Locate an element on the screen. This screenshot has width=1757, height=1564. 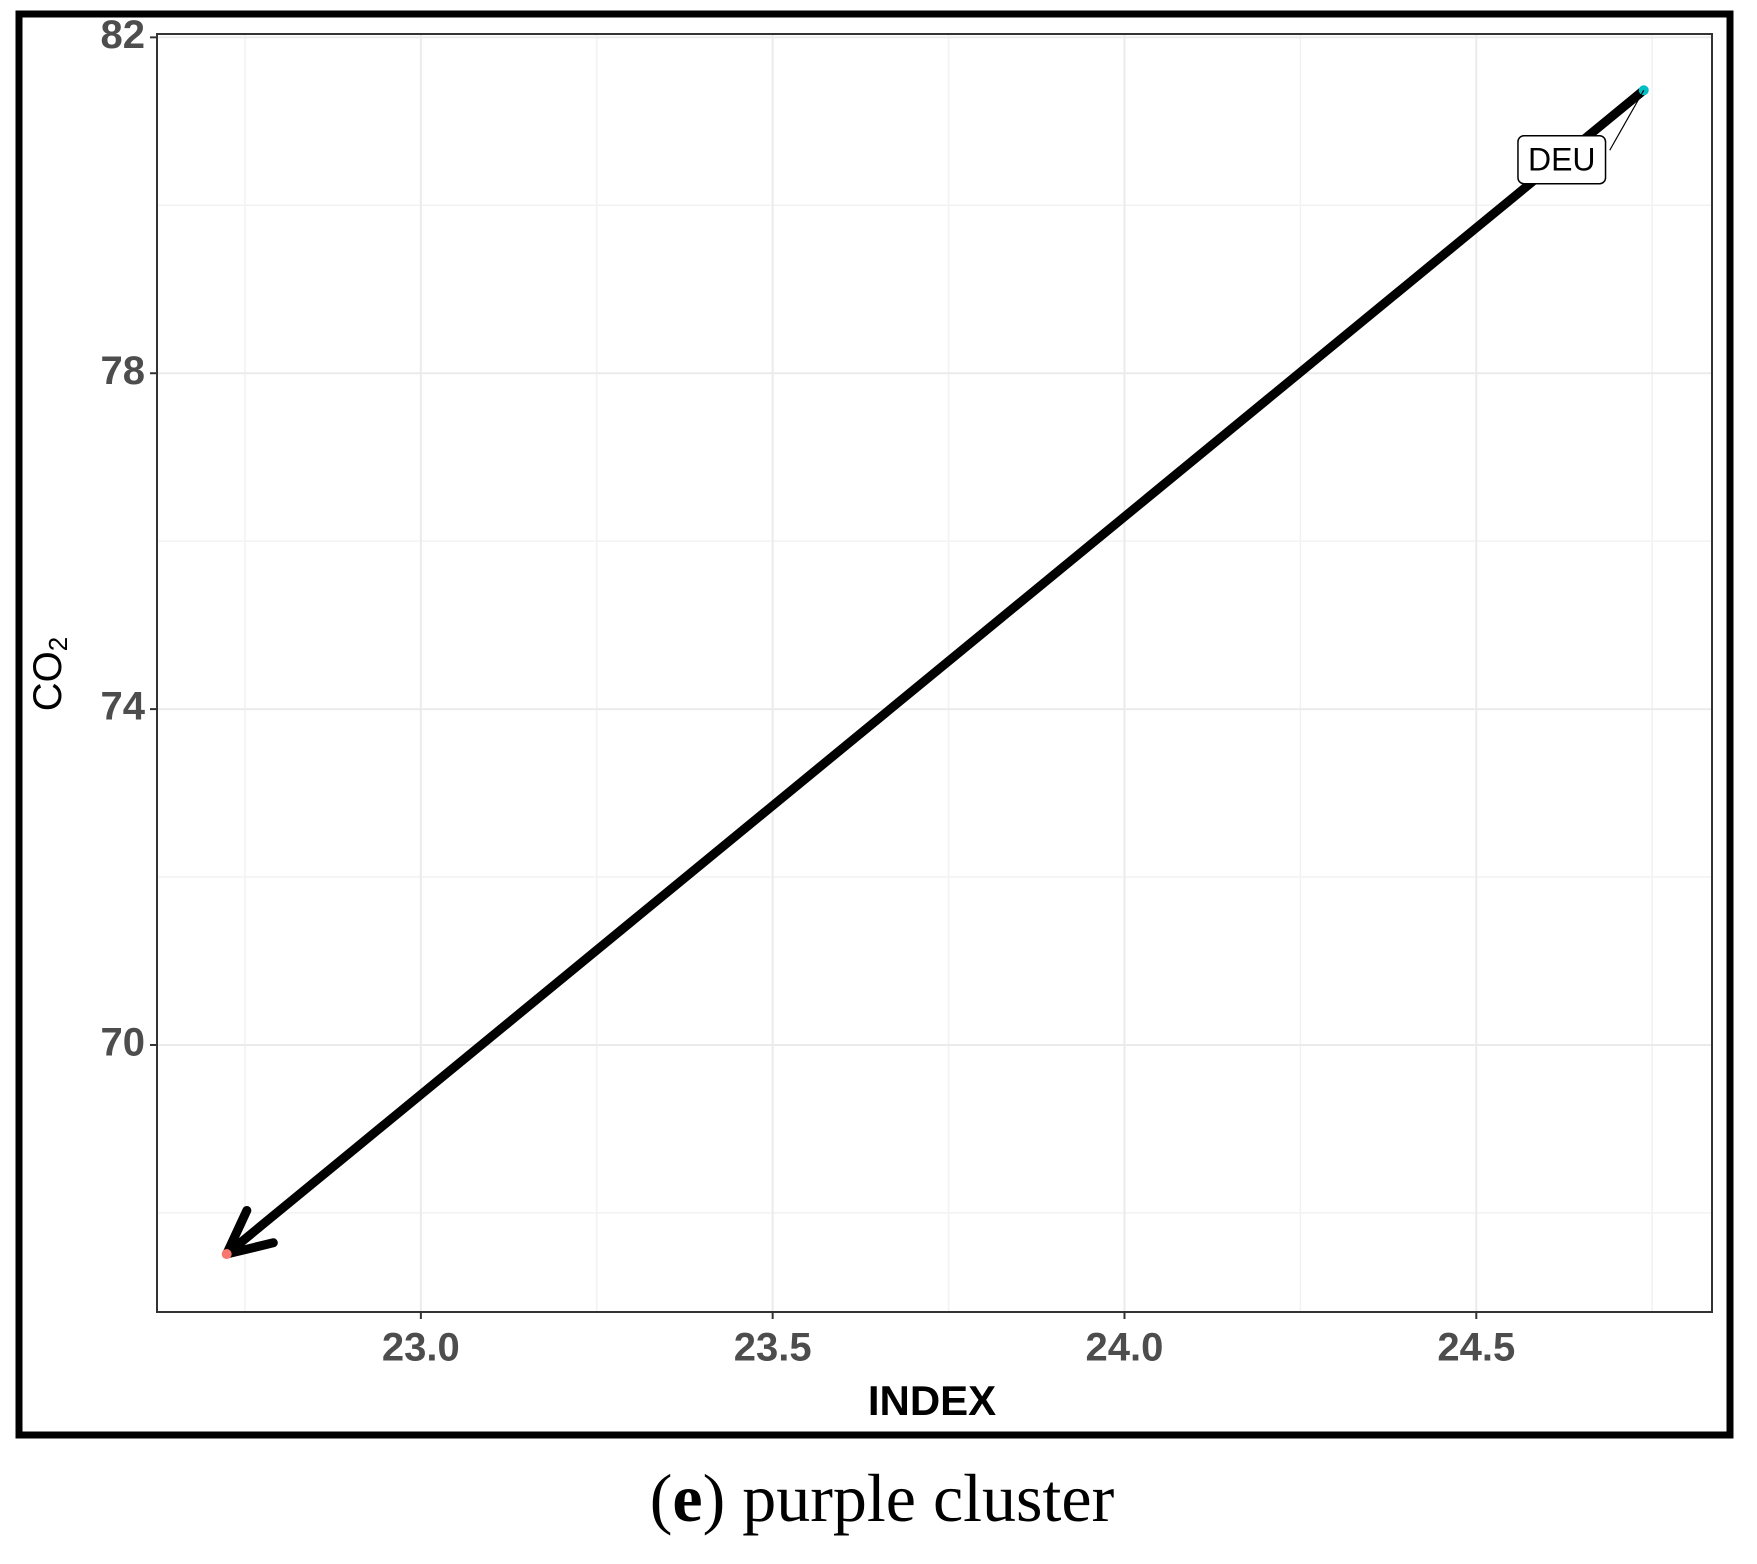
y-axis-title: CO2 is located at coordinates (49, 674).